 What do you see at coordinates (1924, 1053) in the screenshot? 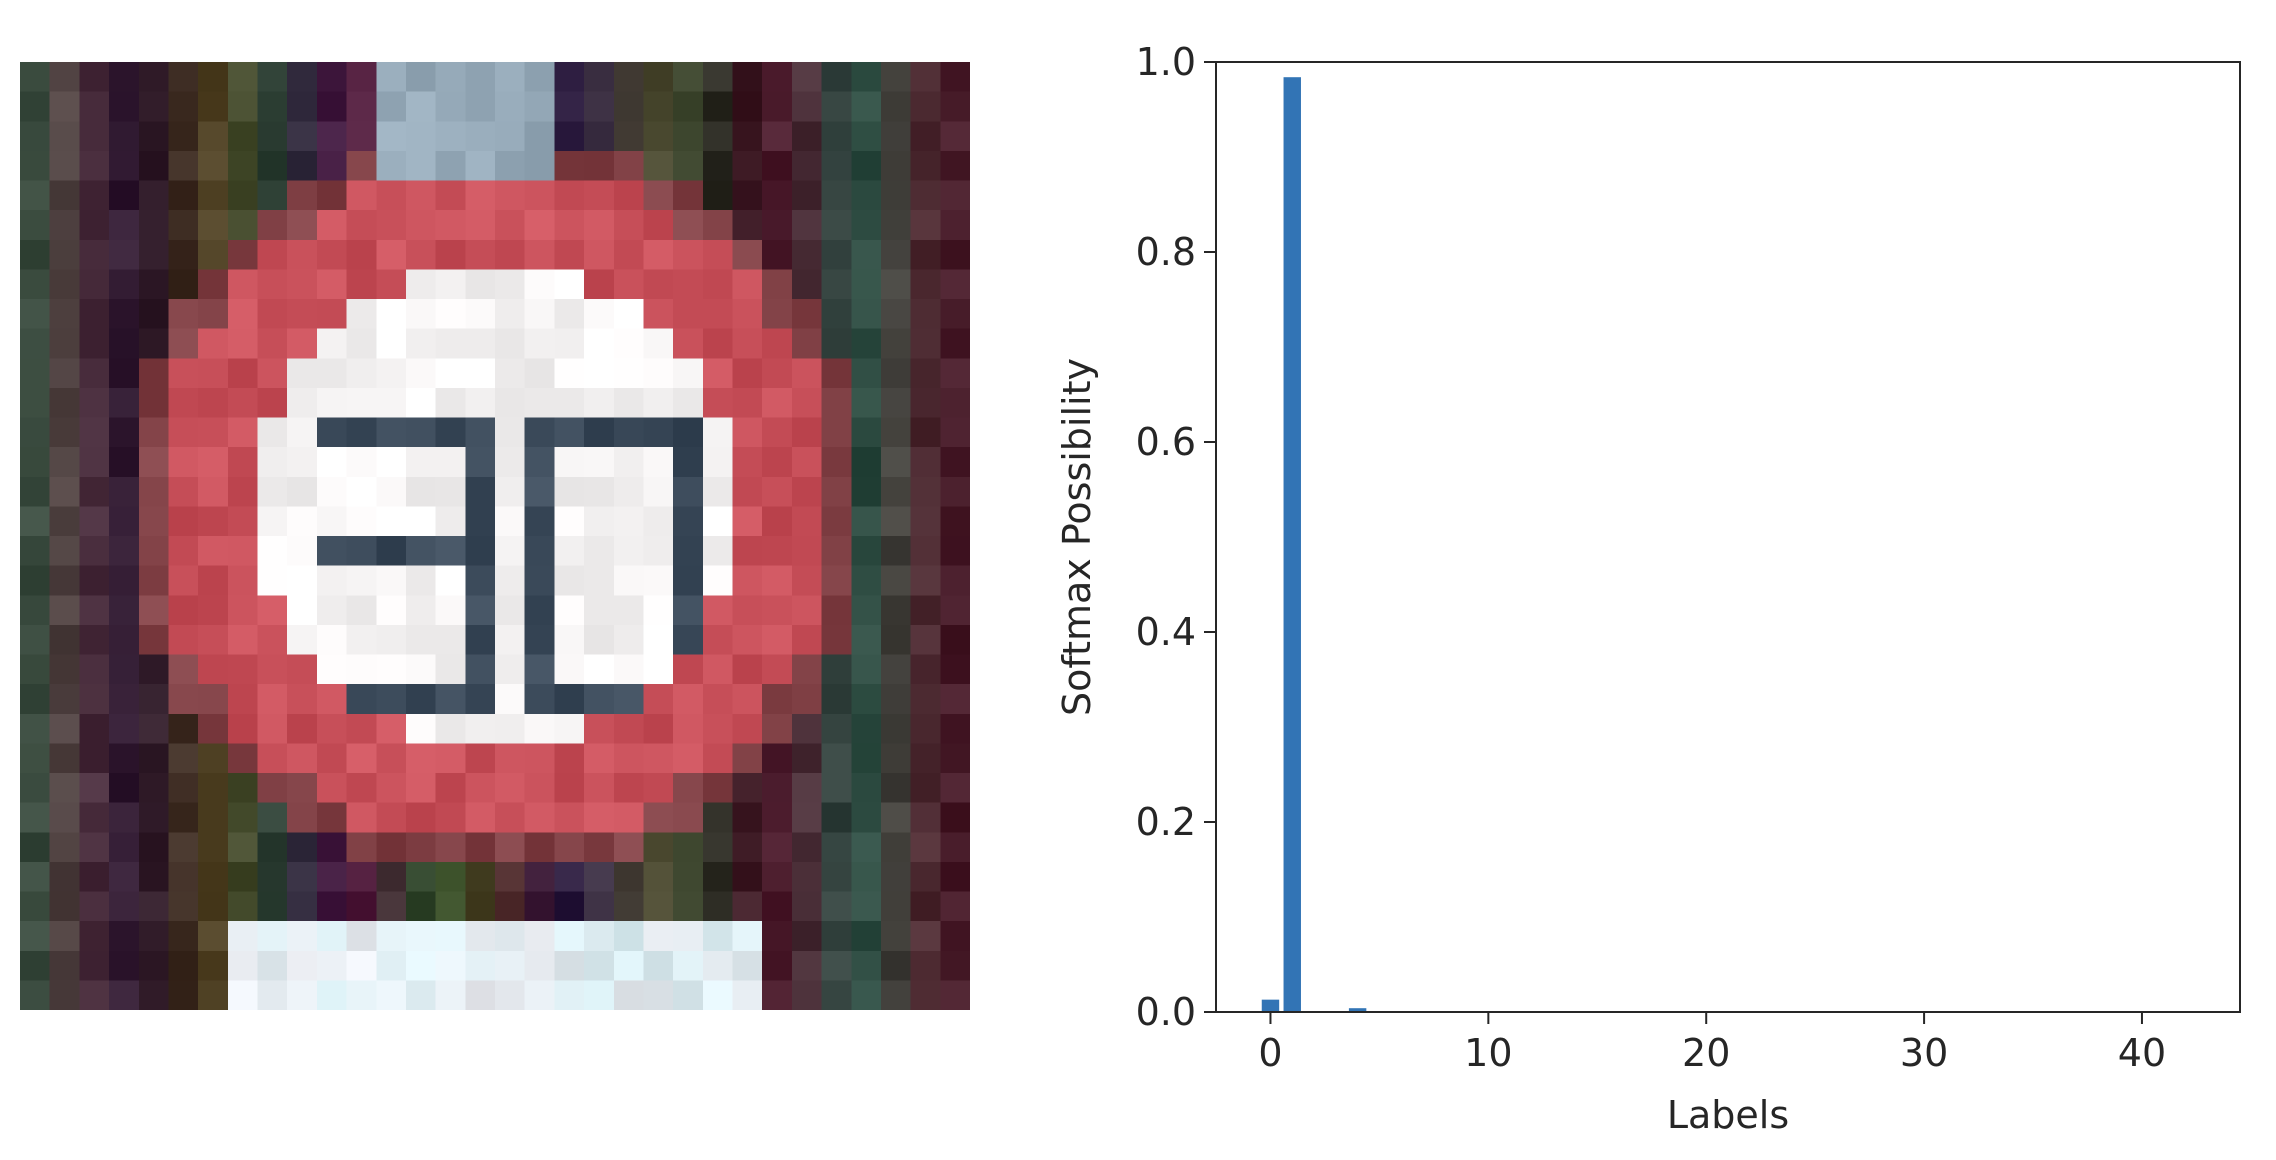
I see `x-tick-label: 30` at bounding box center [1924, 1053].